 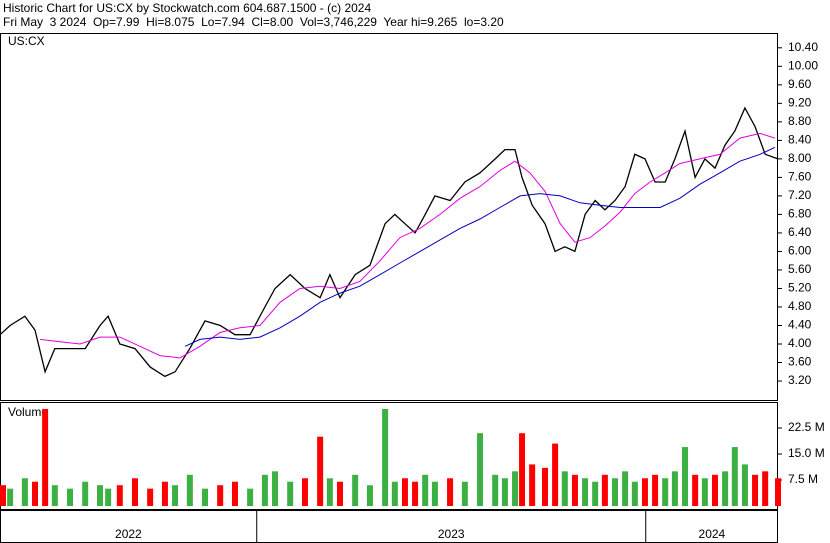 What do you see at coordinates (806, 453) in the screenshot?
I see `volume-tick-label: 15.0 M` at bounding box center [806, 453].